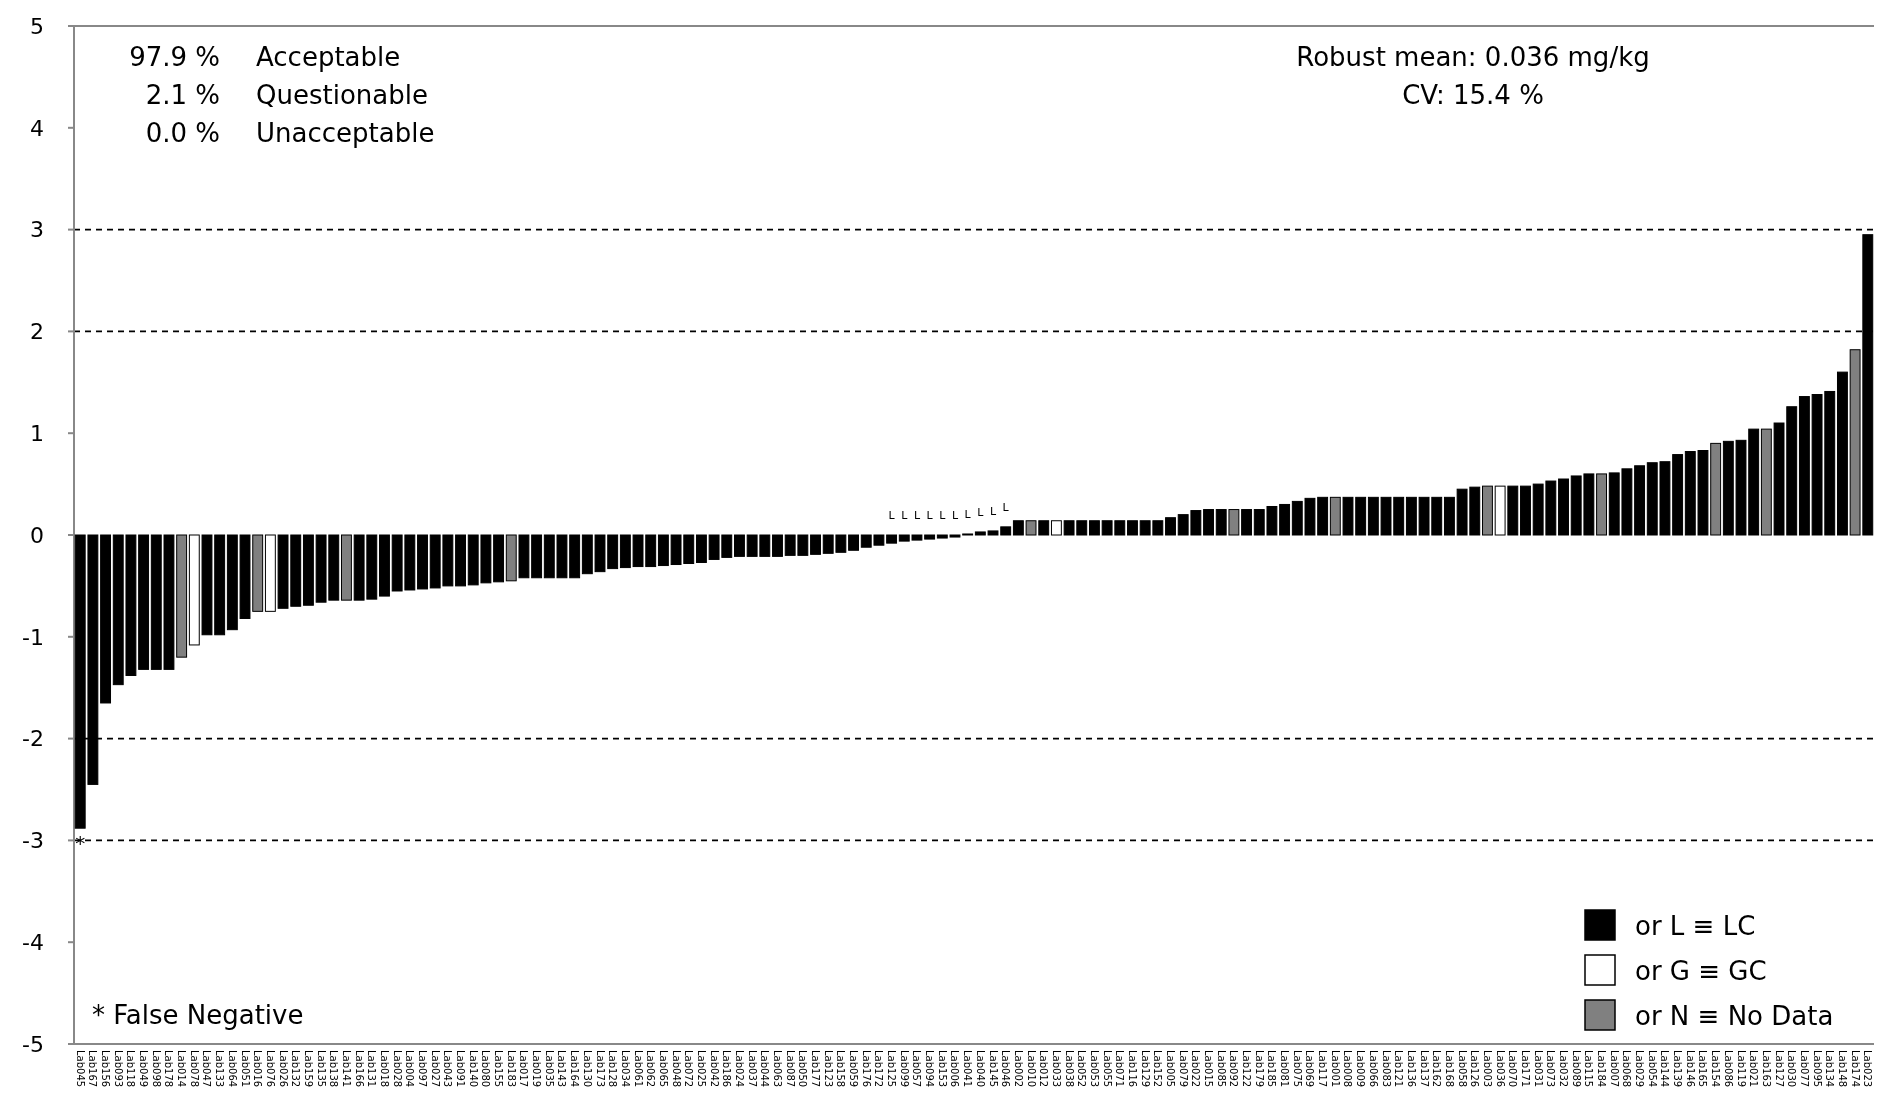 The image size is (1887, 1098). I want to click on x-tick-label: Lab162, so click(1437, 1069).